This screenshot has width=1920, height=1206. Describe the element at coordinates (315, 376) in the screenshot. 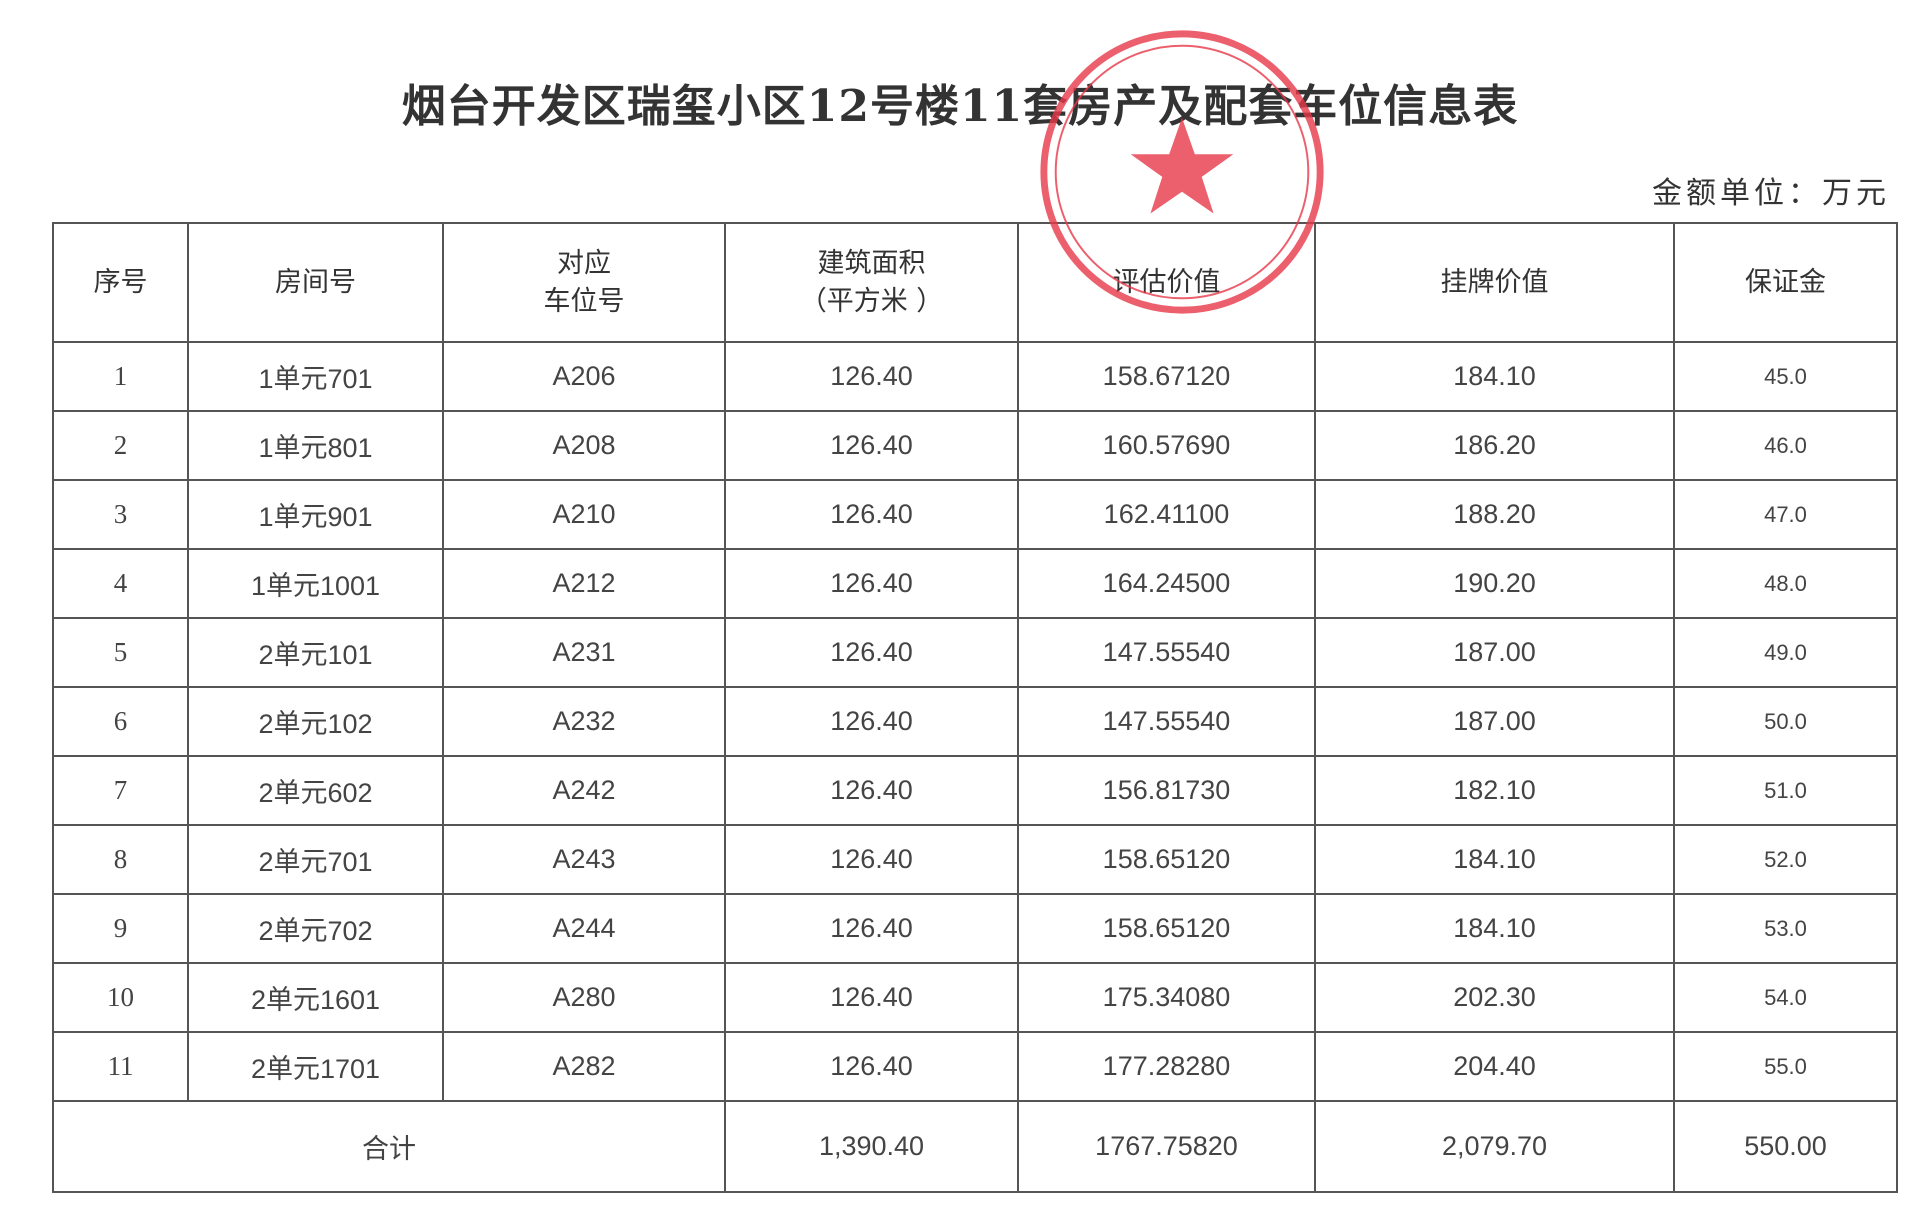

I see `cell-room: 1单元701` at that location.